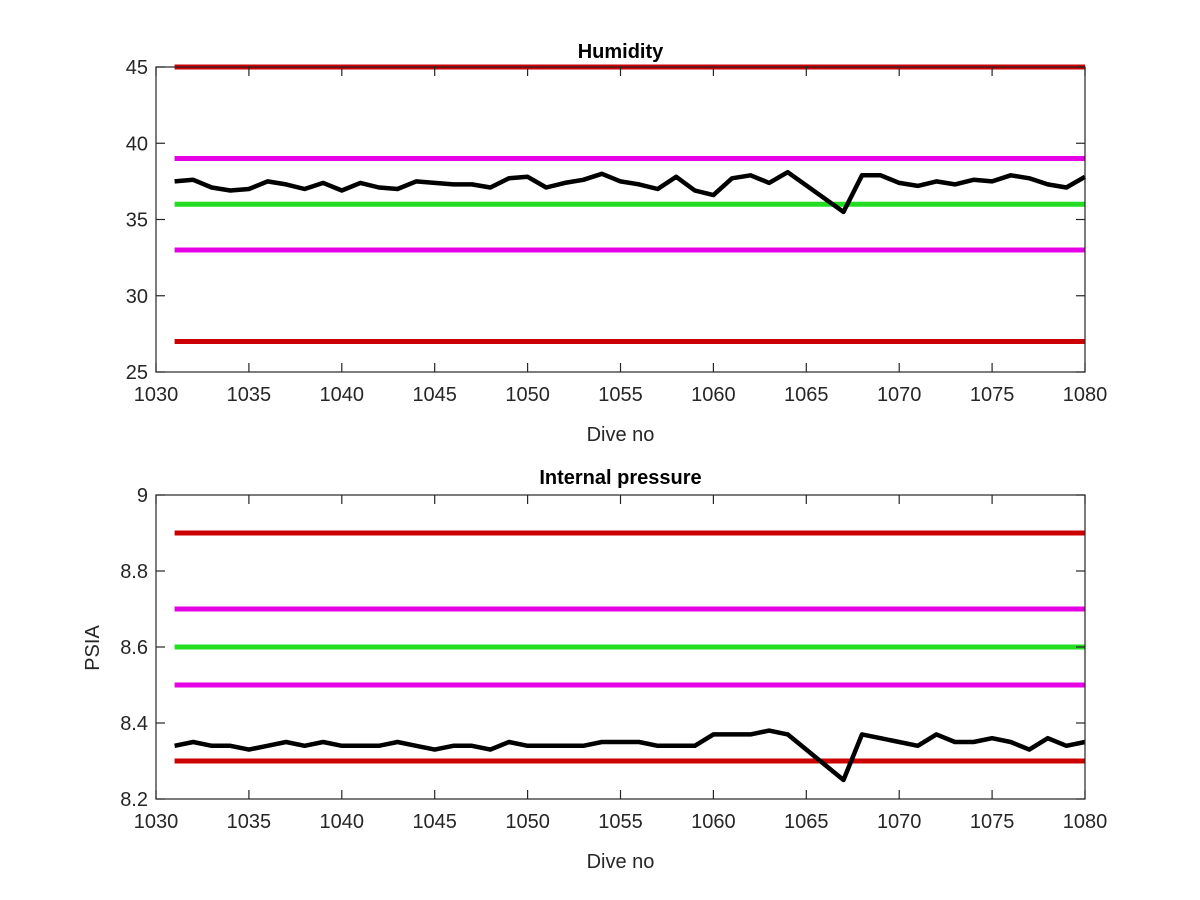 Image resolution: width=1200 pixels, height=900 pixels. I want to click on pressure-y-tick-label: 8.4, so click(134, 724).